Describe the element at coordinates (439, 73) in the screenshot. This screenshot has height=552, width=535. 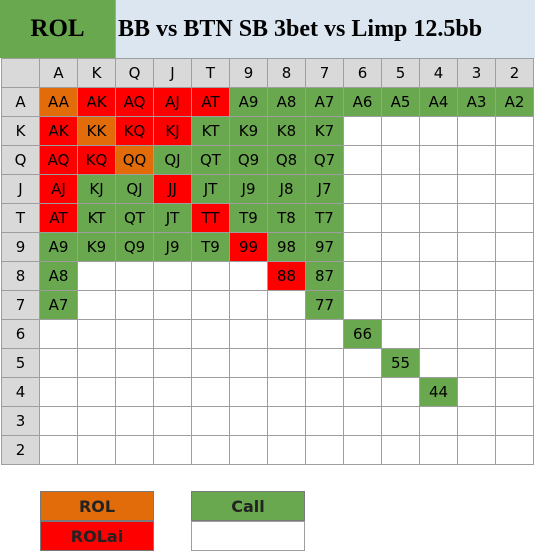
I see `column-header: 4` at that location.